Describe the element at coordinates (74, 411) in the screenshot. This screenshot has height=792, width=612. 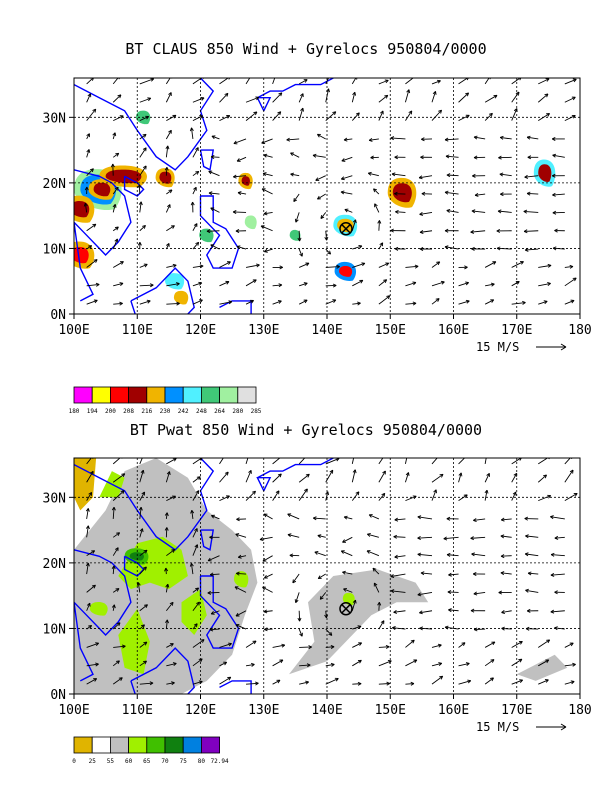
I see `colorbar-tick-label: 180` at that location.